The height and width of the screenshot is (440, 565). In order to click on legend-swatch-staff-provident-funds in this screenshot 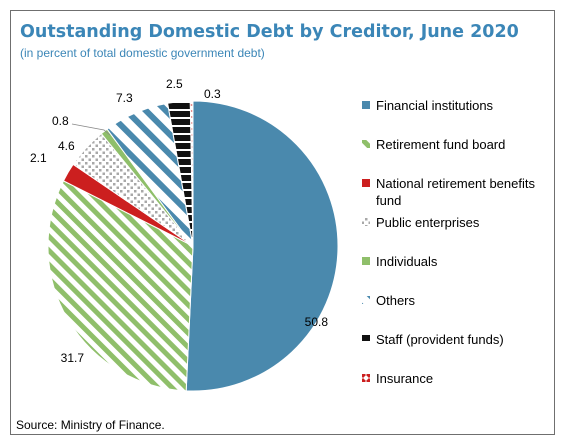, I will do `click(366, 339)`.